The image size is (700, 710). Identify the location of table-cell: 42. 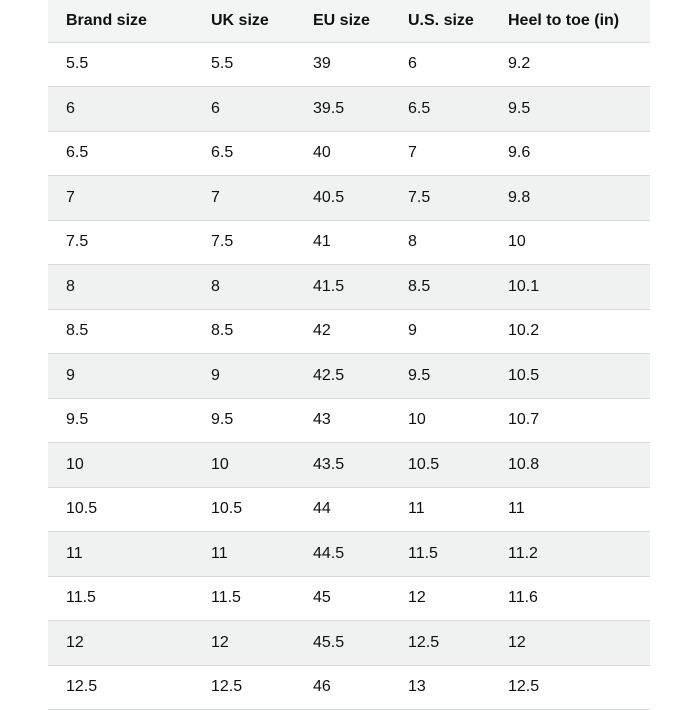
(342, 331).